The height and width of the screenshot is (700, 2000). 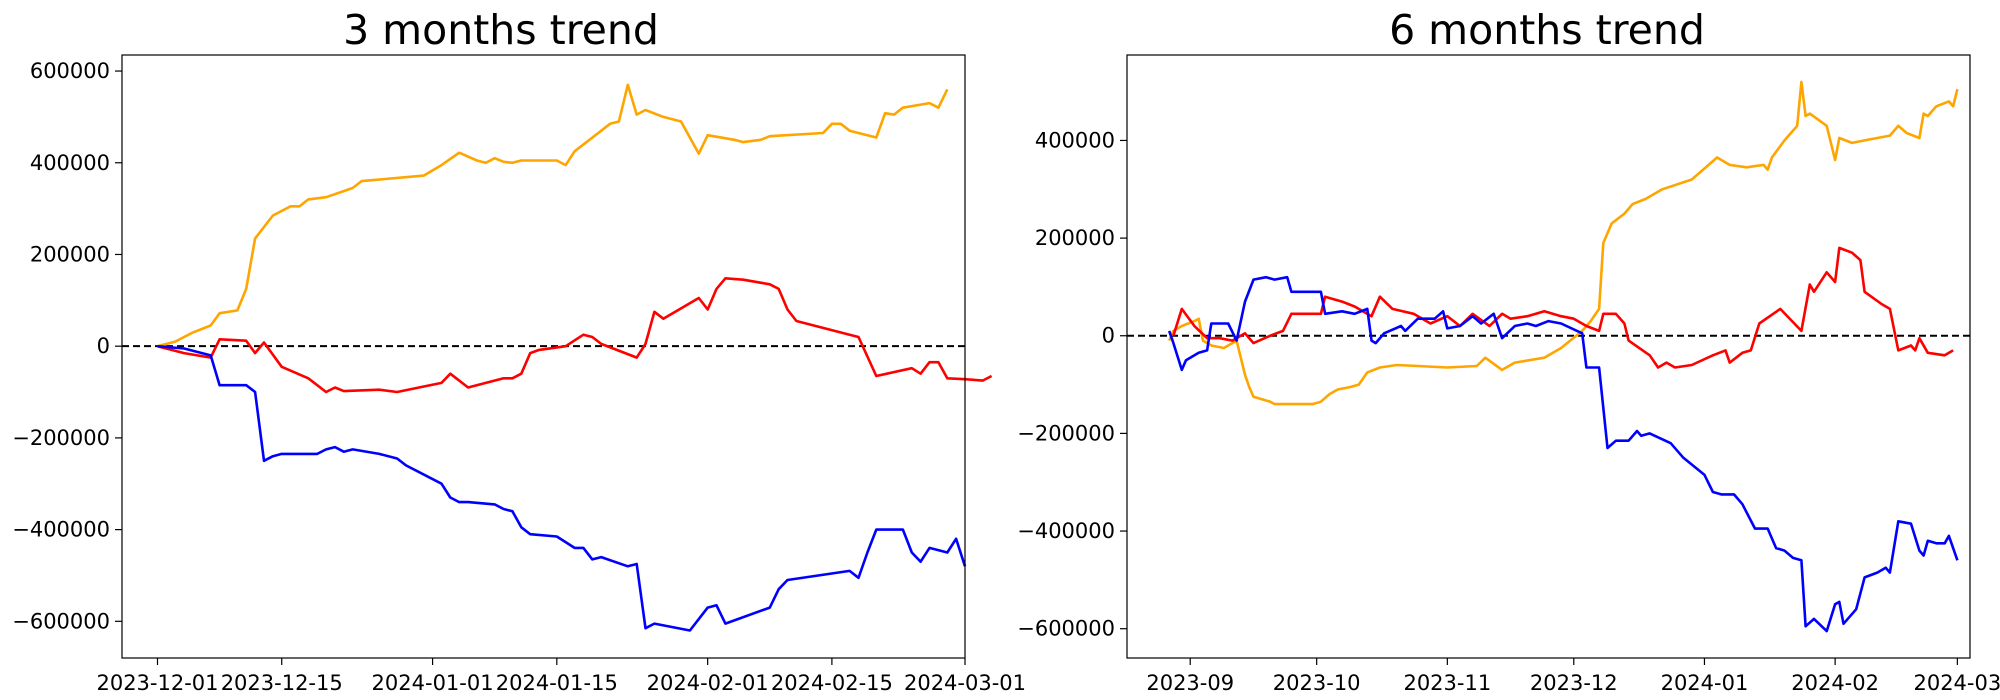 What do you see at coordinates (557, 683) in the screenshot?
I see `x-tick-label: 2024-01-15` at bounding box center [557, 683].